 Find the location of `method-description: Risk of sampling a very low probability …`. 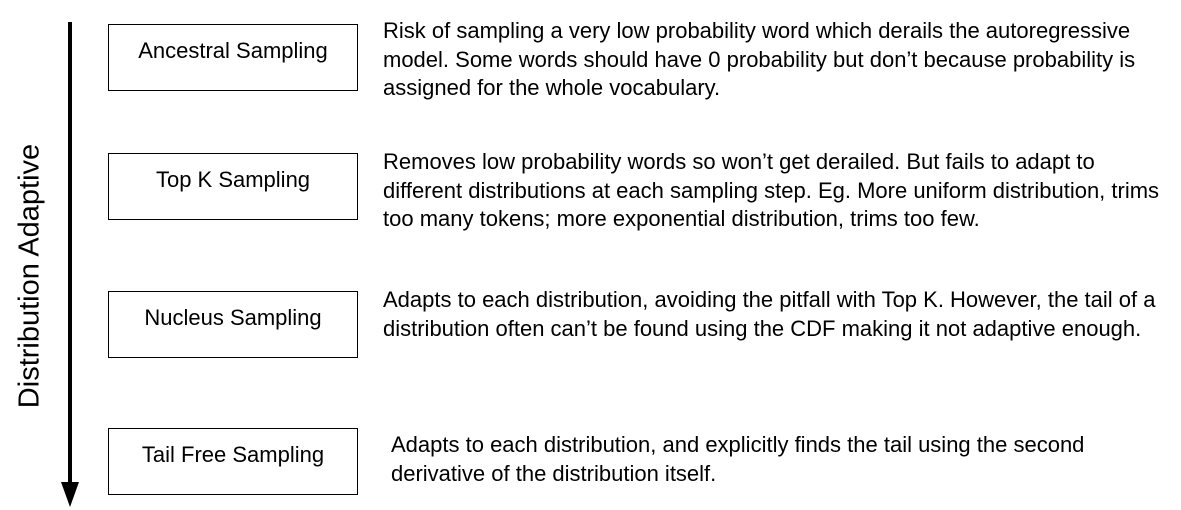

method-description: Risk of sampling a very low probability … is located at coordinates (759, 59).